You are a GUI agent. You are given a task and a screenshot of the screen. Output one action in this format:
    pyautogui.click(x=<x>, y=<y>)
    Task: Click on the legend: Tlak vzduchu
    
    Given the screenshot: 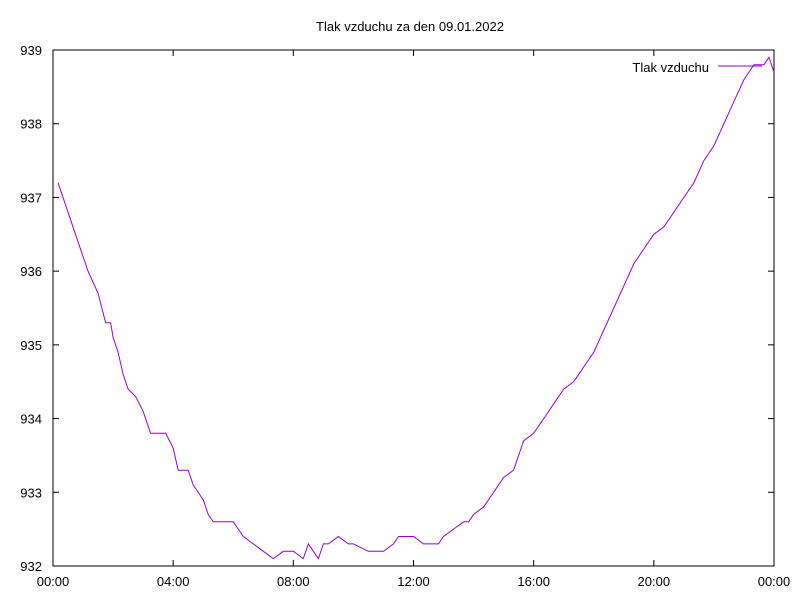 What is the action you would take?
    pyautogui.click(x=697, y=67)
    